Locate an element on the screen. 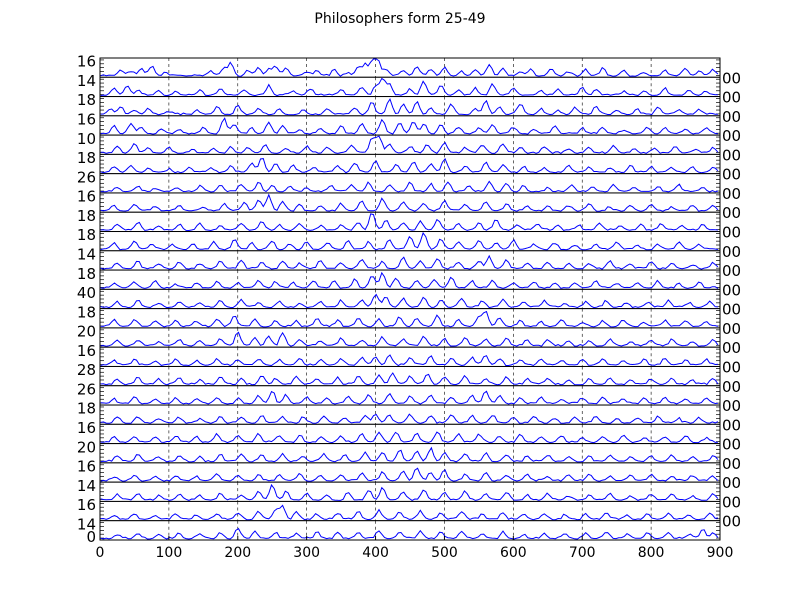  x-tick-label: 0 is located at coordinates (100, 553).